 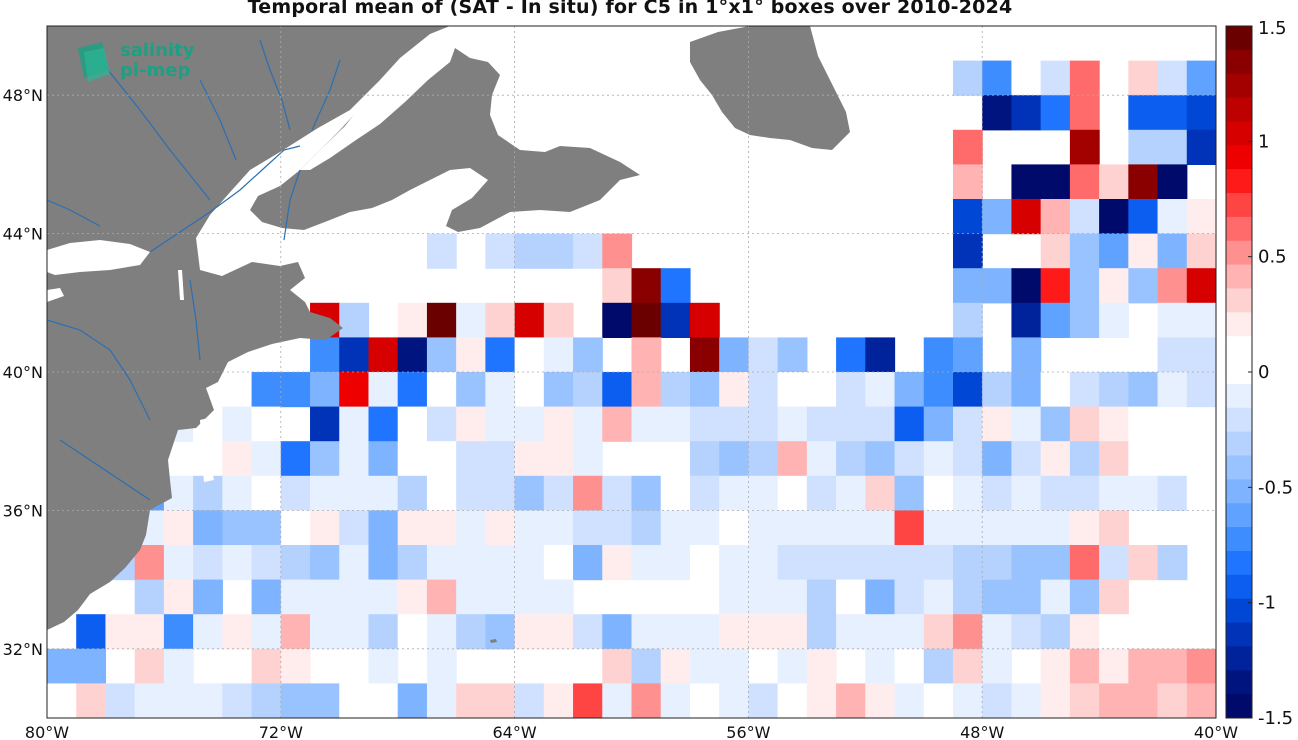 What do you see at coordinates (1270, 373) in the screenshot?
I see `colorbar-labels: 1.5 1 0.5 0 -0.5 -1 -1.5` at bounding box center [1270, 373].